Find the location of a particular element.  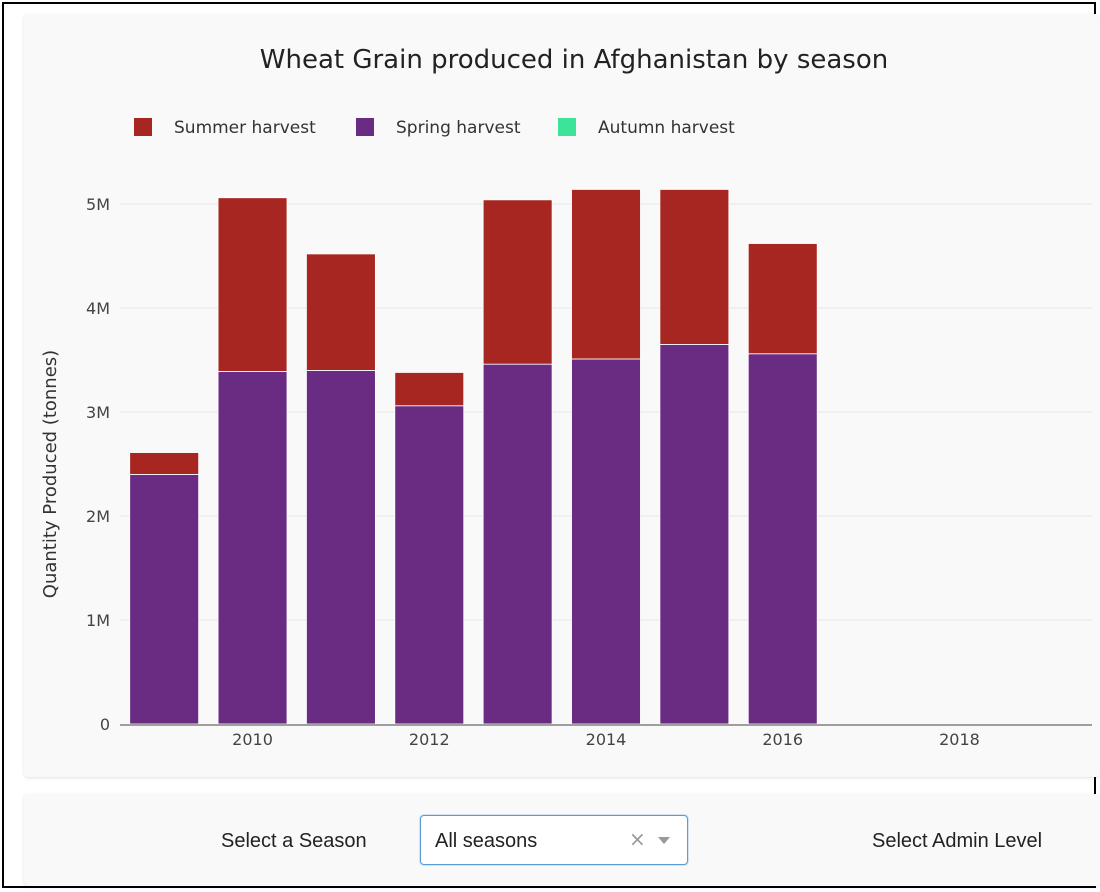

x-tick-label: 2018 is located at coordinates (959, 739).